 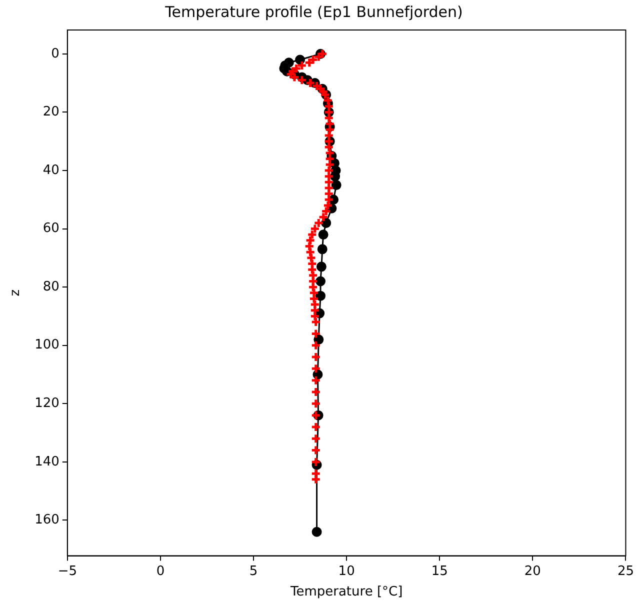 I want to click on x-tick-label: 5, so click(x=253, y=571).